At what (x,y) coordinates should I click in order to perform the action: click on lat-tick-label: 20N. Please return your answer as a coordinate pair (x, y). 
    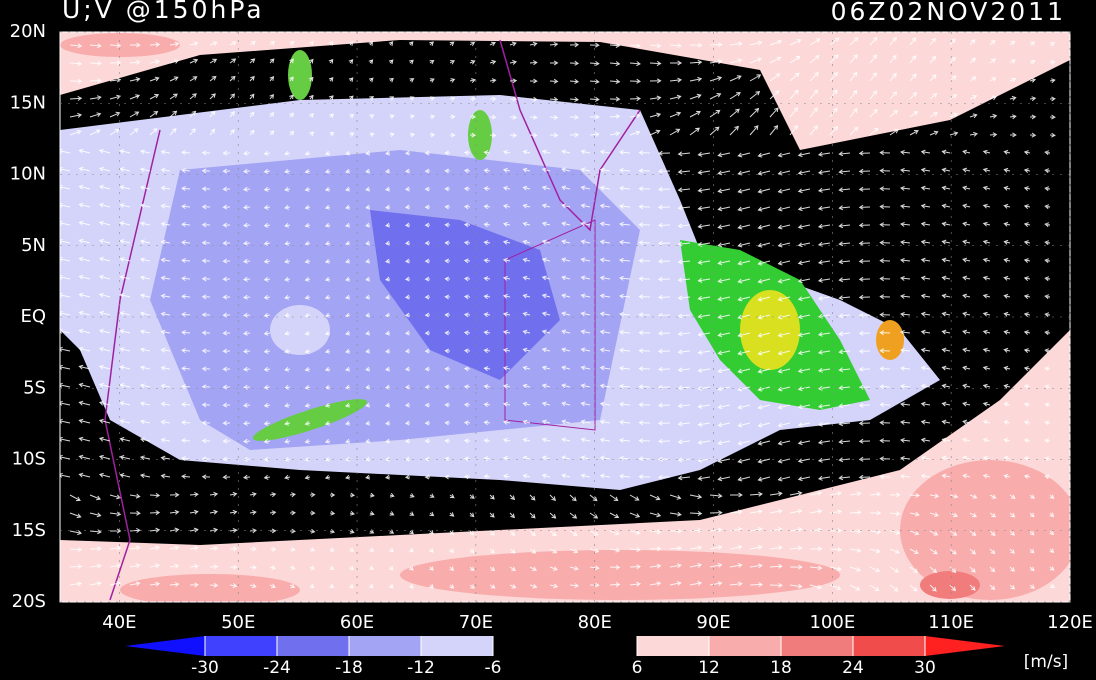
    Looking at the image, I should click on (28, 31).